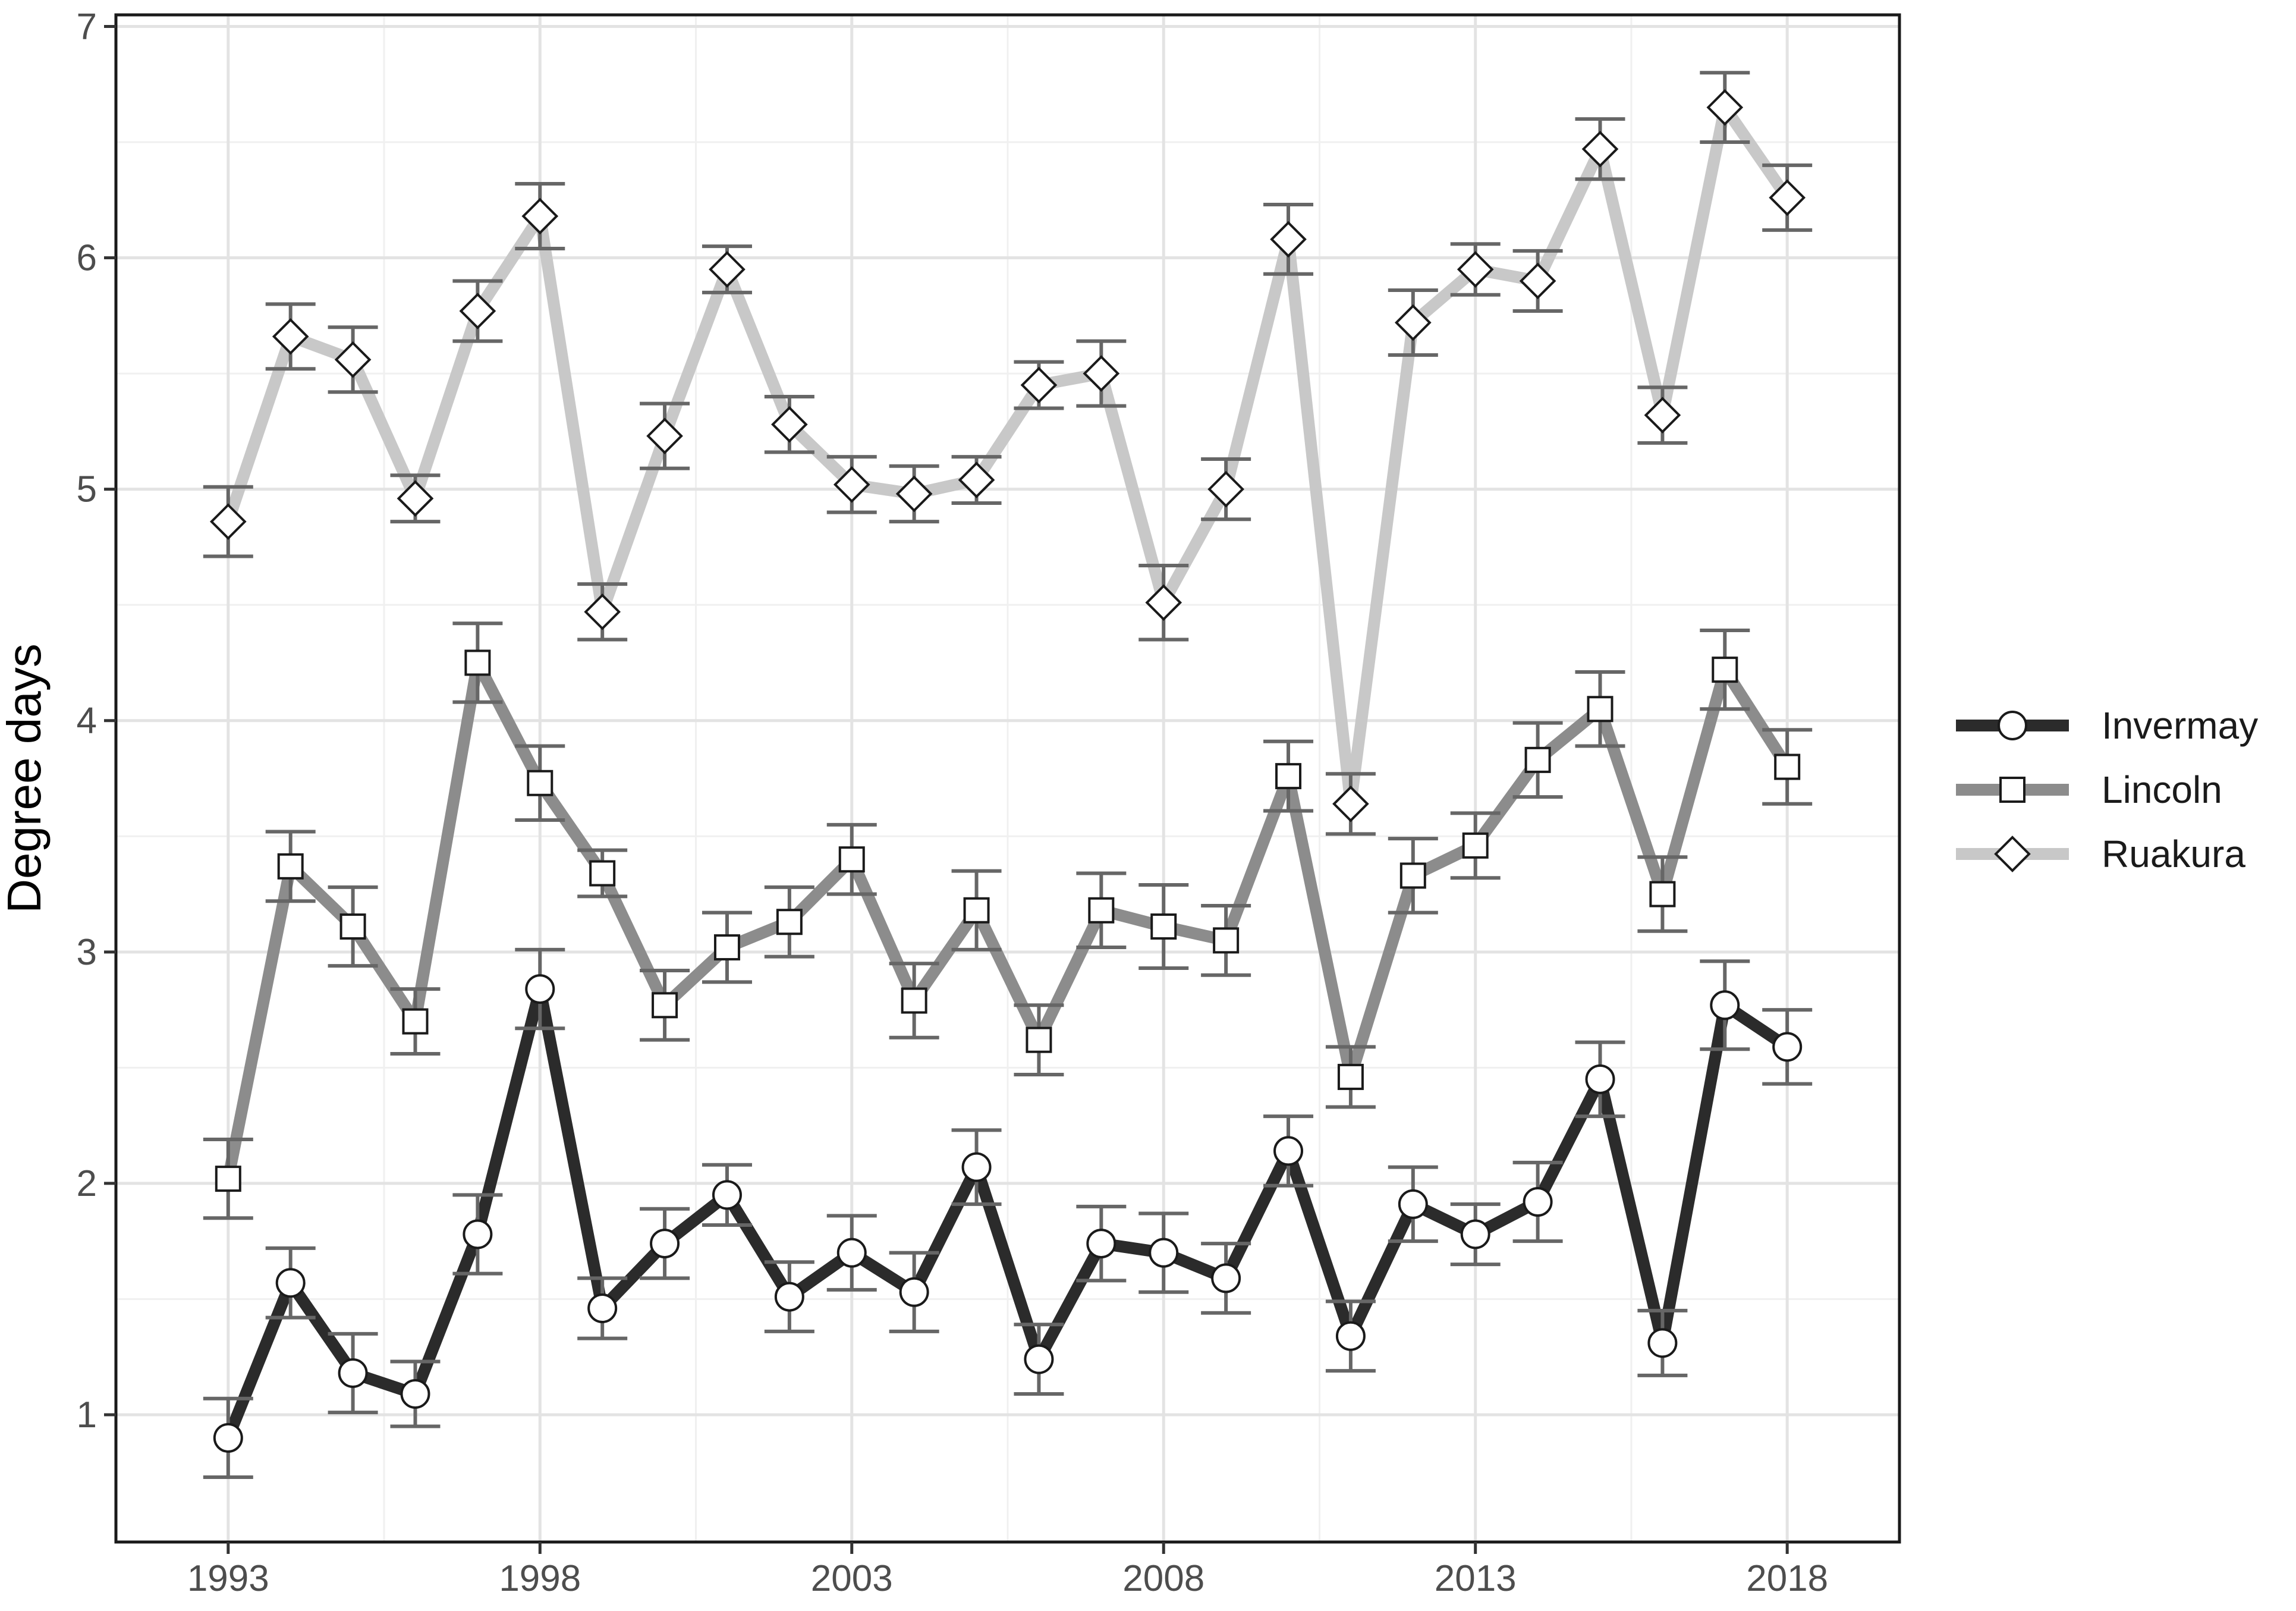 This screenshot has height=1611, width=2296. Describe the element at coordinates (1787, 1578) in the screenshot. I see `x-tick-label: 2018` at that location.